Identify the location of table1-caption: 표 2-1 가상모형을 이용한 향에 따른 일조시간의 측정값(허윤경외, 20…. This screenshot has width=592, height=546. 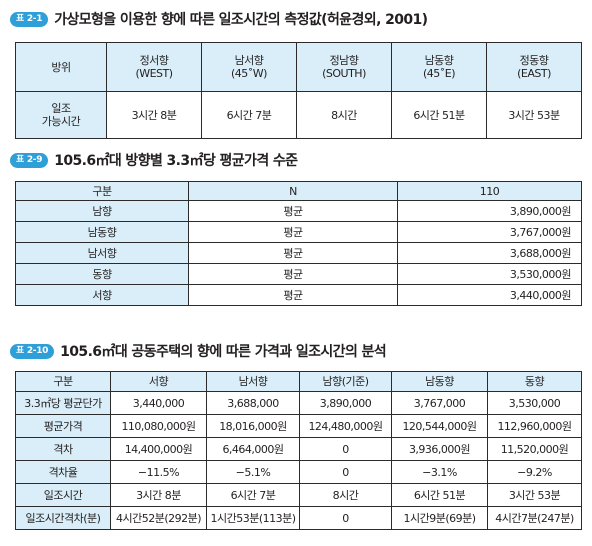
(219, 19).